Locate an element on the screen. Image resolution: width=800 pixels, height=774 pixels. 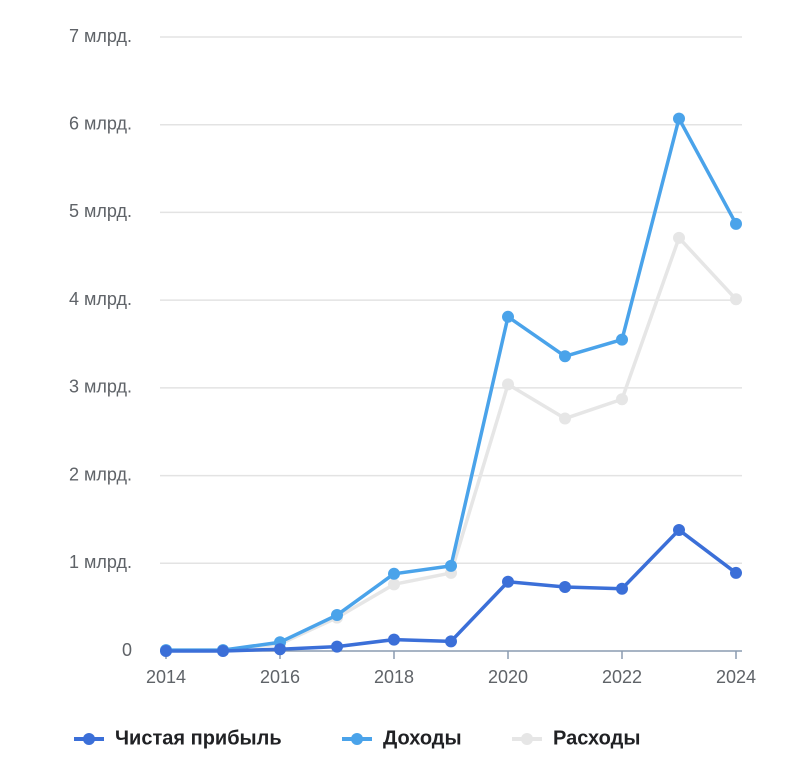
y-tick-label: 5 млрд. is located at coordinates (100, 211).